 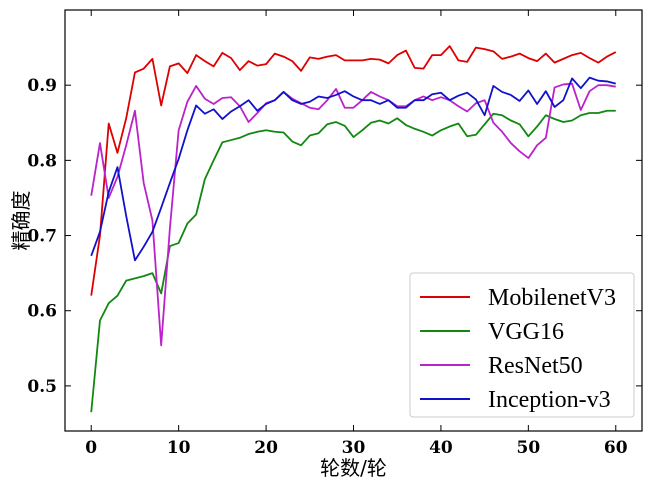 What do you see at coordinates (552, 298) in the screenshot?
I see `legend-label-0: MobilenetV3` at bounding box center [552, 298].